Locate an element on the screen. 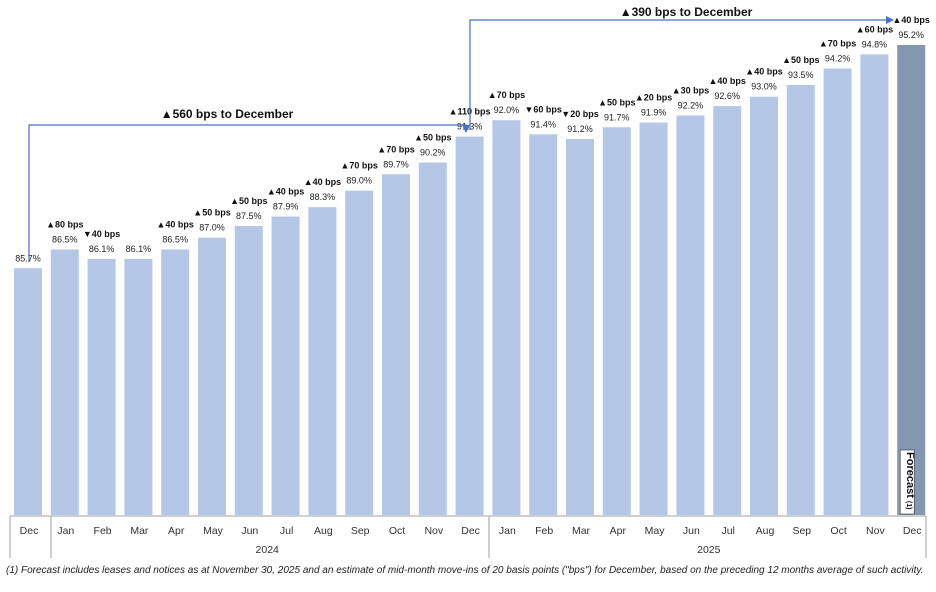 Image resolution: width=936 pixels, height=592 pixels. forecast-label: Forecast(1) is located at coordinates (910, 480).